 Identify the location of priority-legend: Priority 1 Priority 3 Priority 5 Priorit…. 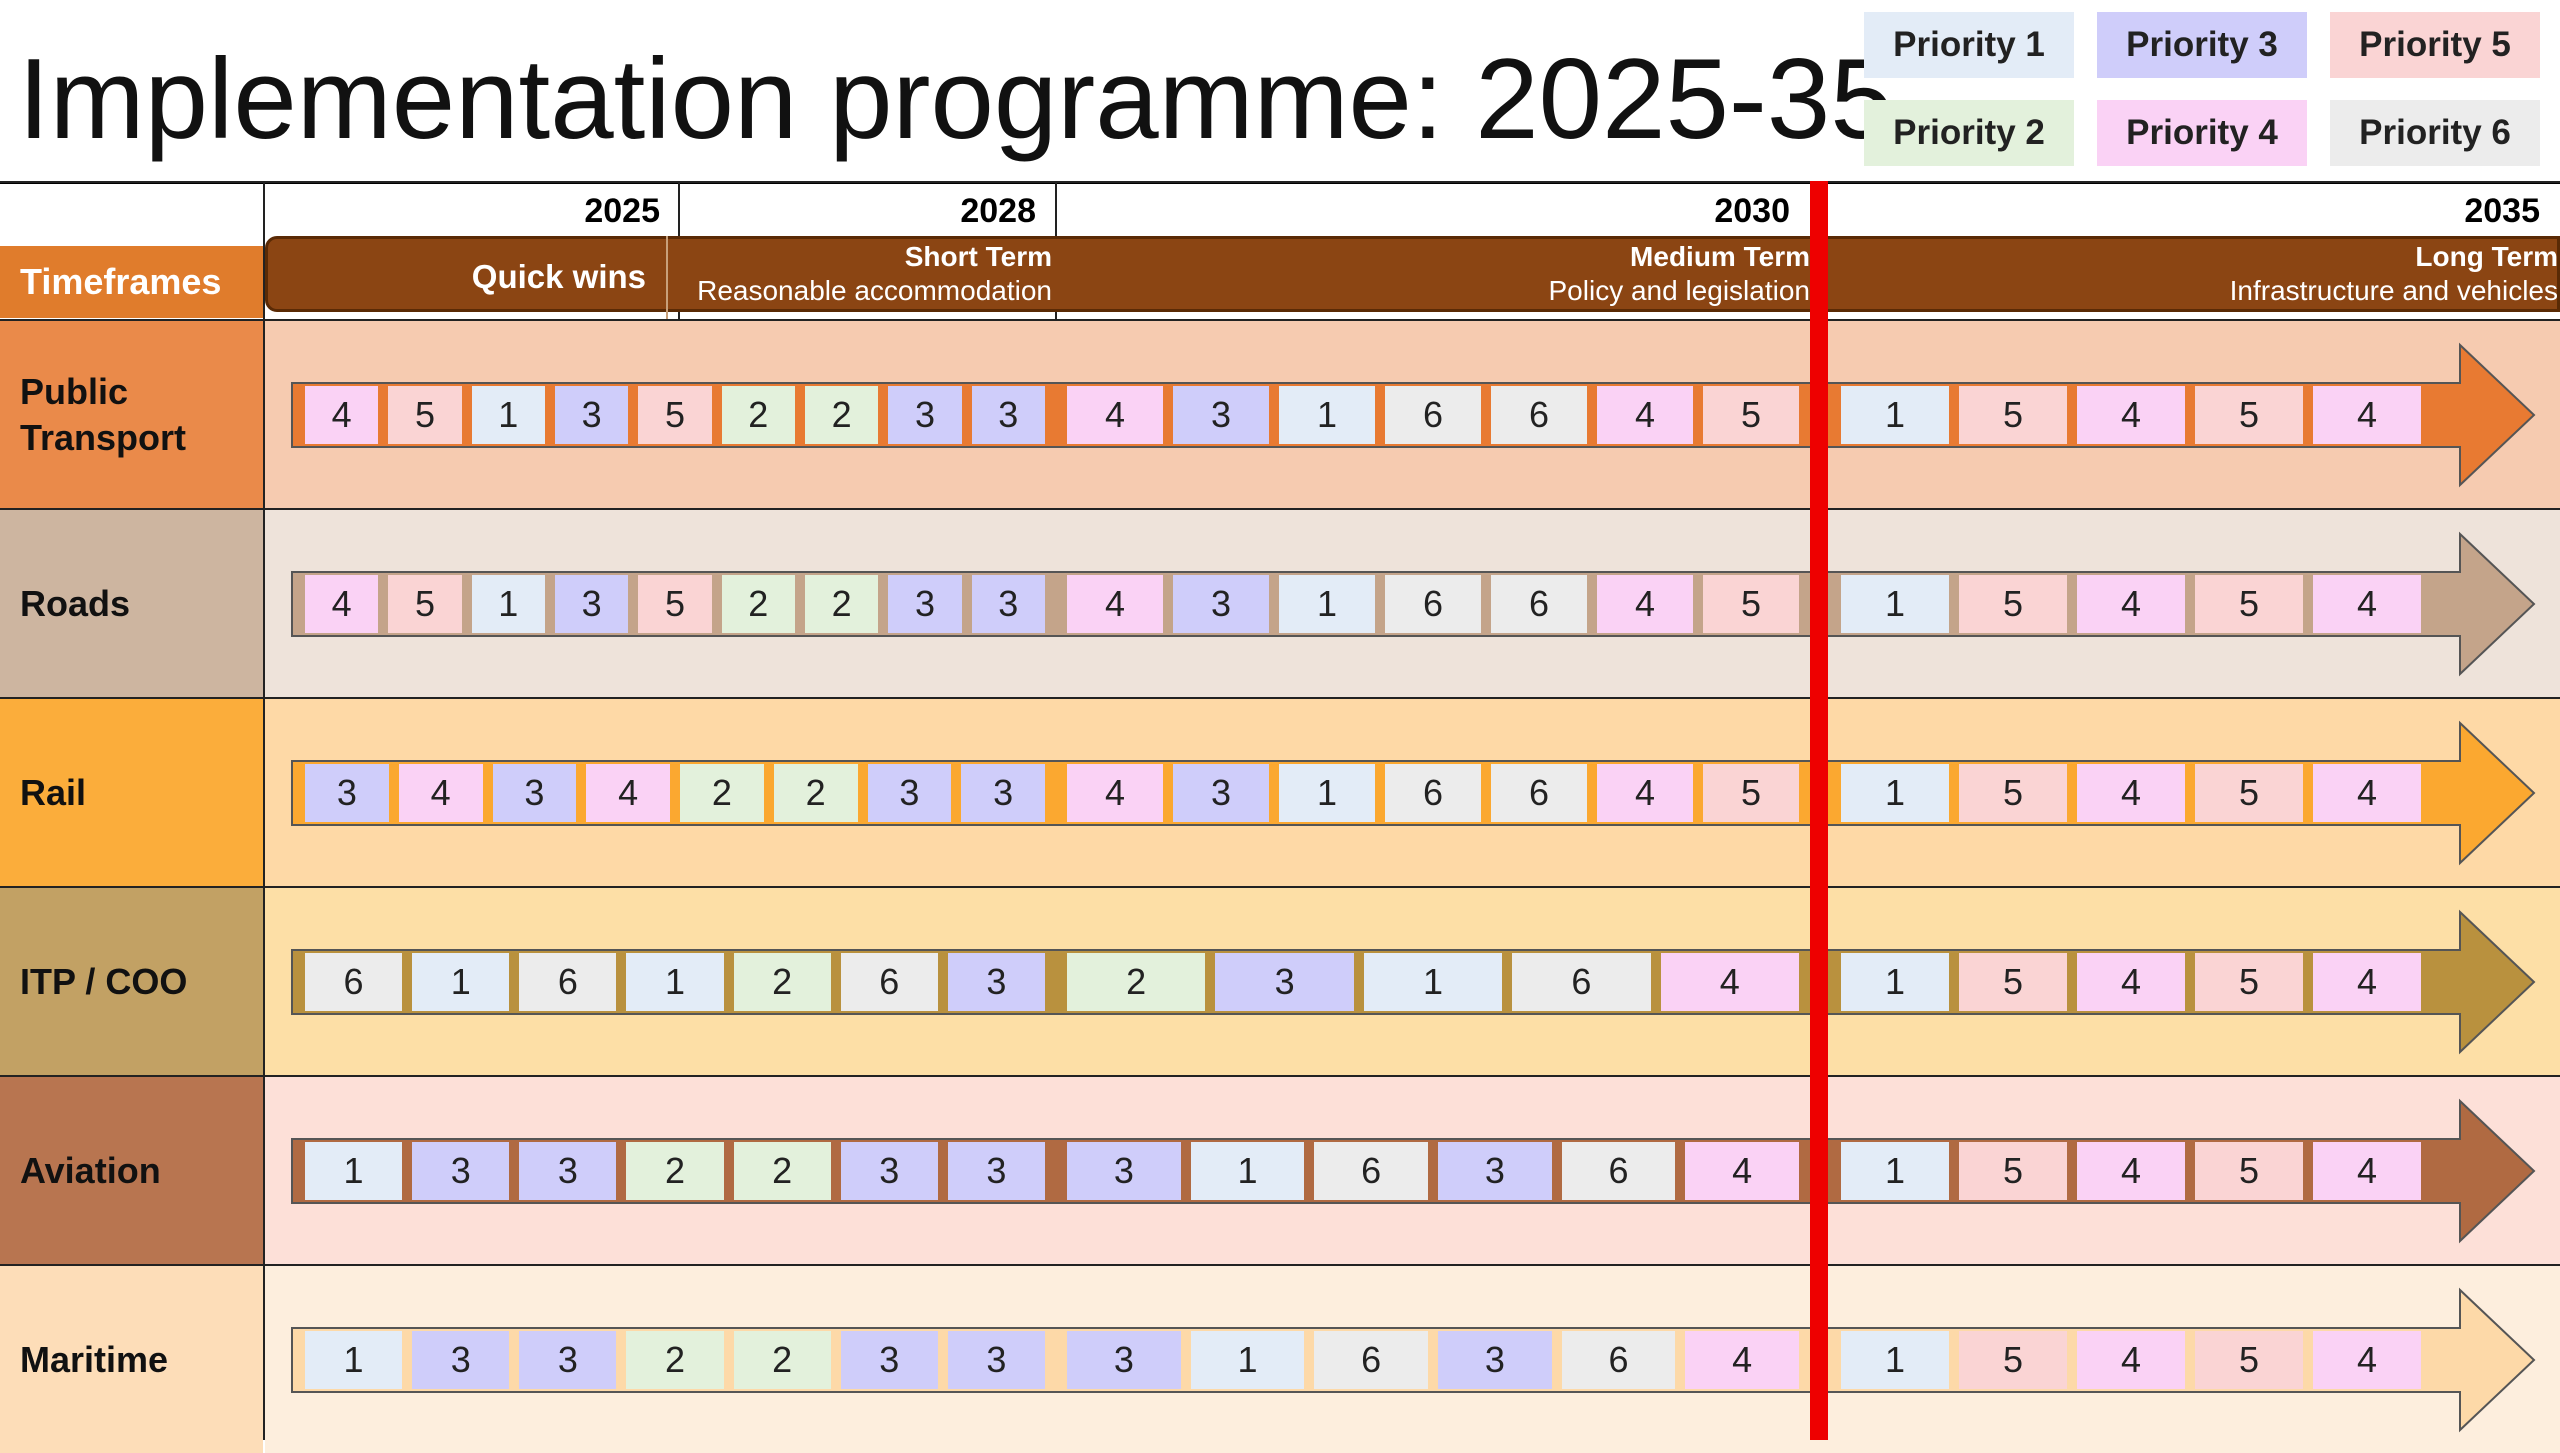
(2204, 91).